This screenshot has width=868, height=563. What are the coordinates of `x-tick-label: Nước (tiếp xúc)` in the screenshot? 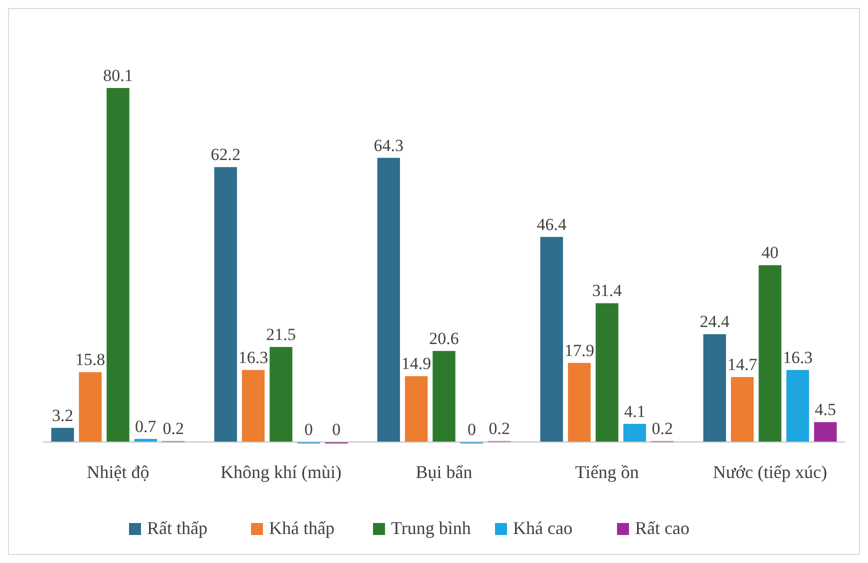 It's located at (770, 472).